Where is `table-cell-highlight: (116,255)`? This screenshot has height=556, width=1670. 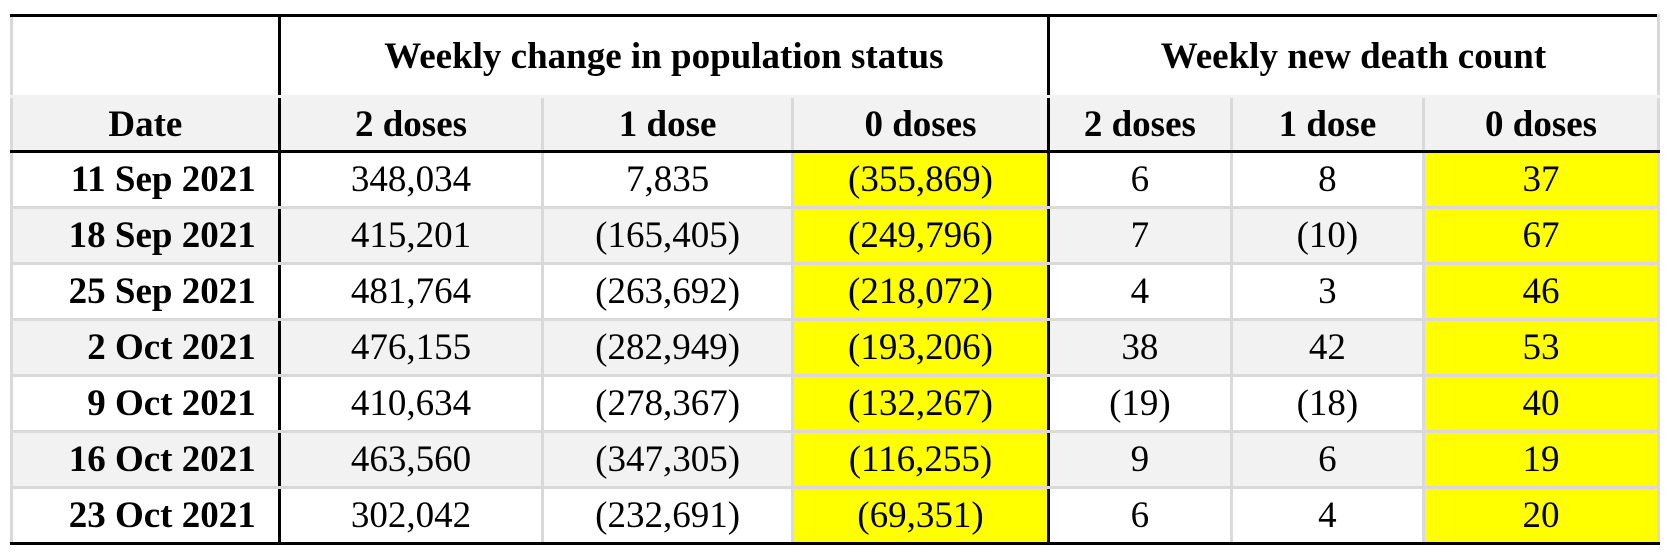
table-cell-highlight: (116,255) is located at coordinates (920, 459).